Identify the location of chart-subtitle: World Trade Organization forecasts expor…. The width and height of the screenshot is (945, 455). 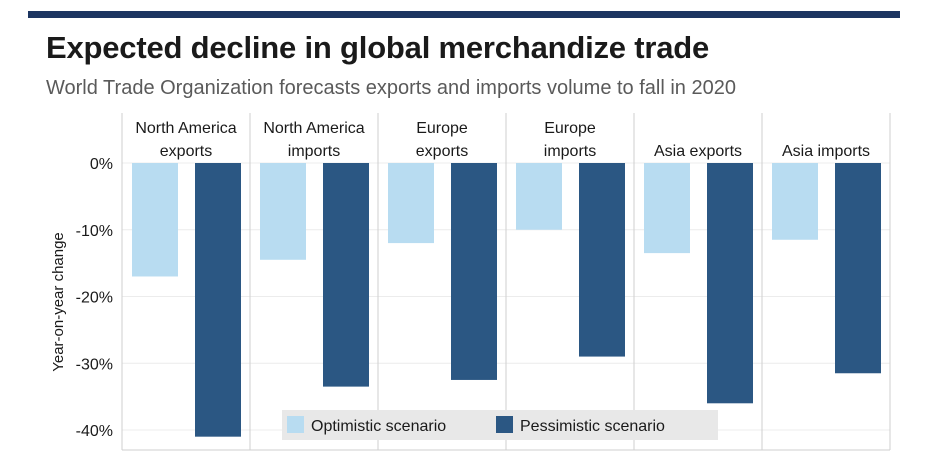
(391, 88).